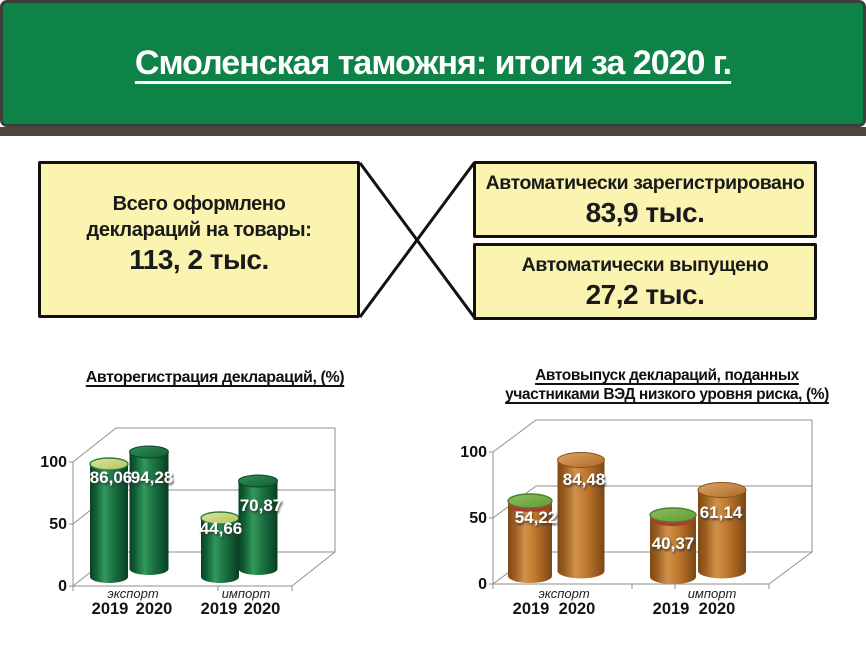 The image size is (866, 650). Describe the element at coordinates (221, 528) in the screenshot. I see `value-label-import-2019: 44,66` at that location.